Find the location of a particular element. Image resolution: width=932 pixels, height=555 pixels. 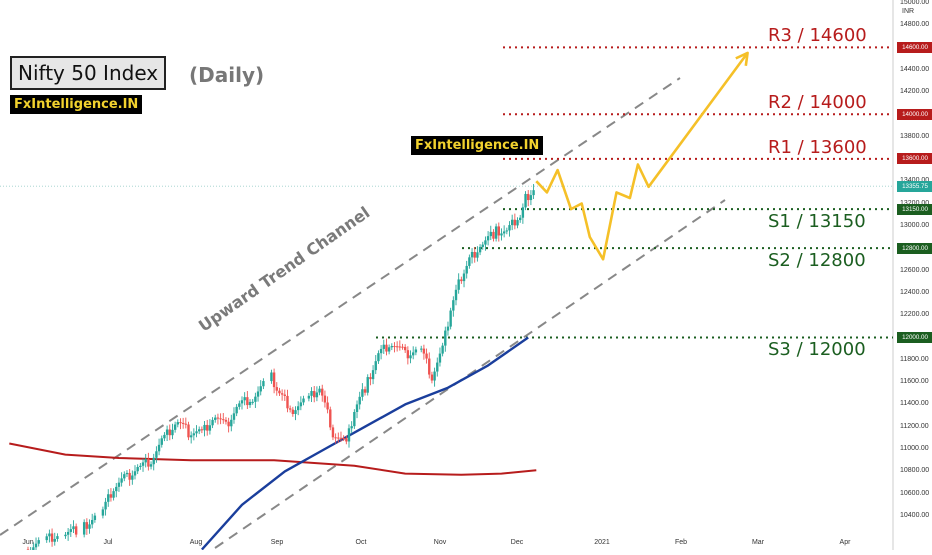

ma-red-line is located at coordinates (273, 459).